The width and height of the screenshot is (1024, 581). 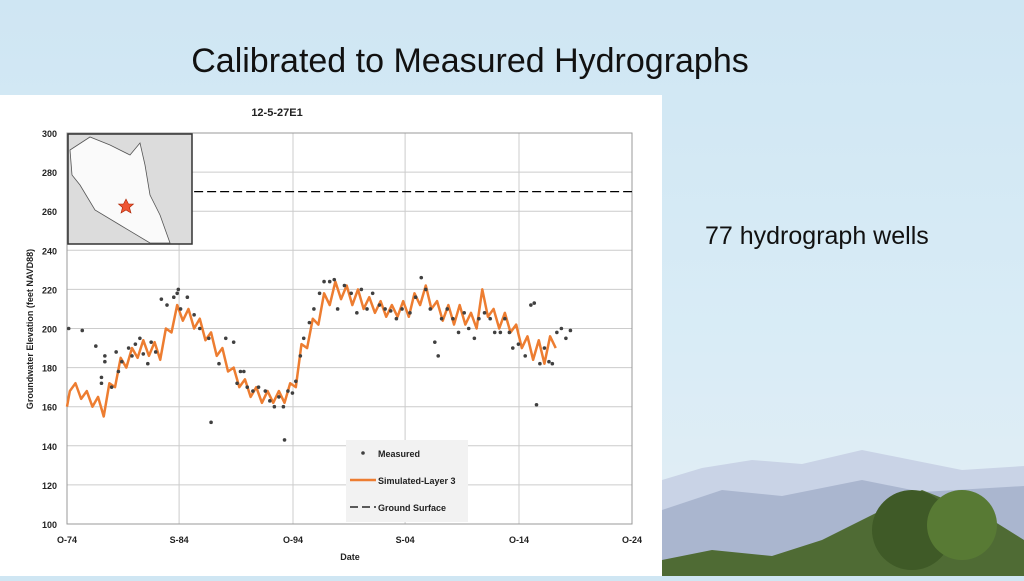 What do you see at coordinates (49, 369) in the screenshot?
I see `y-tick-label: 180` at bounding box center [49, 369].